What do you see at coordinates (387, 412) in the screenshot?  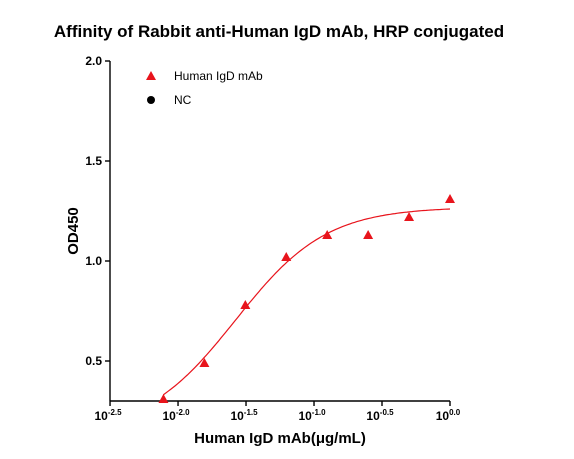 I see `x-tick-exponent: -0.5` at bounding box center [387, 412].